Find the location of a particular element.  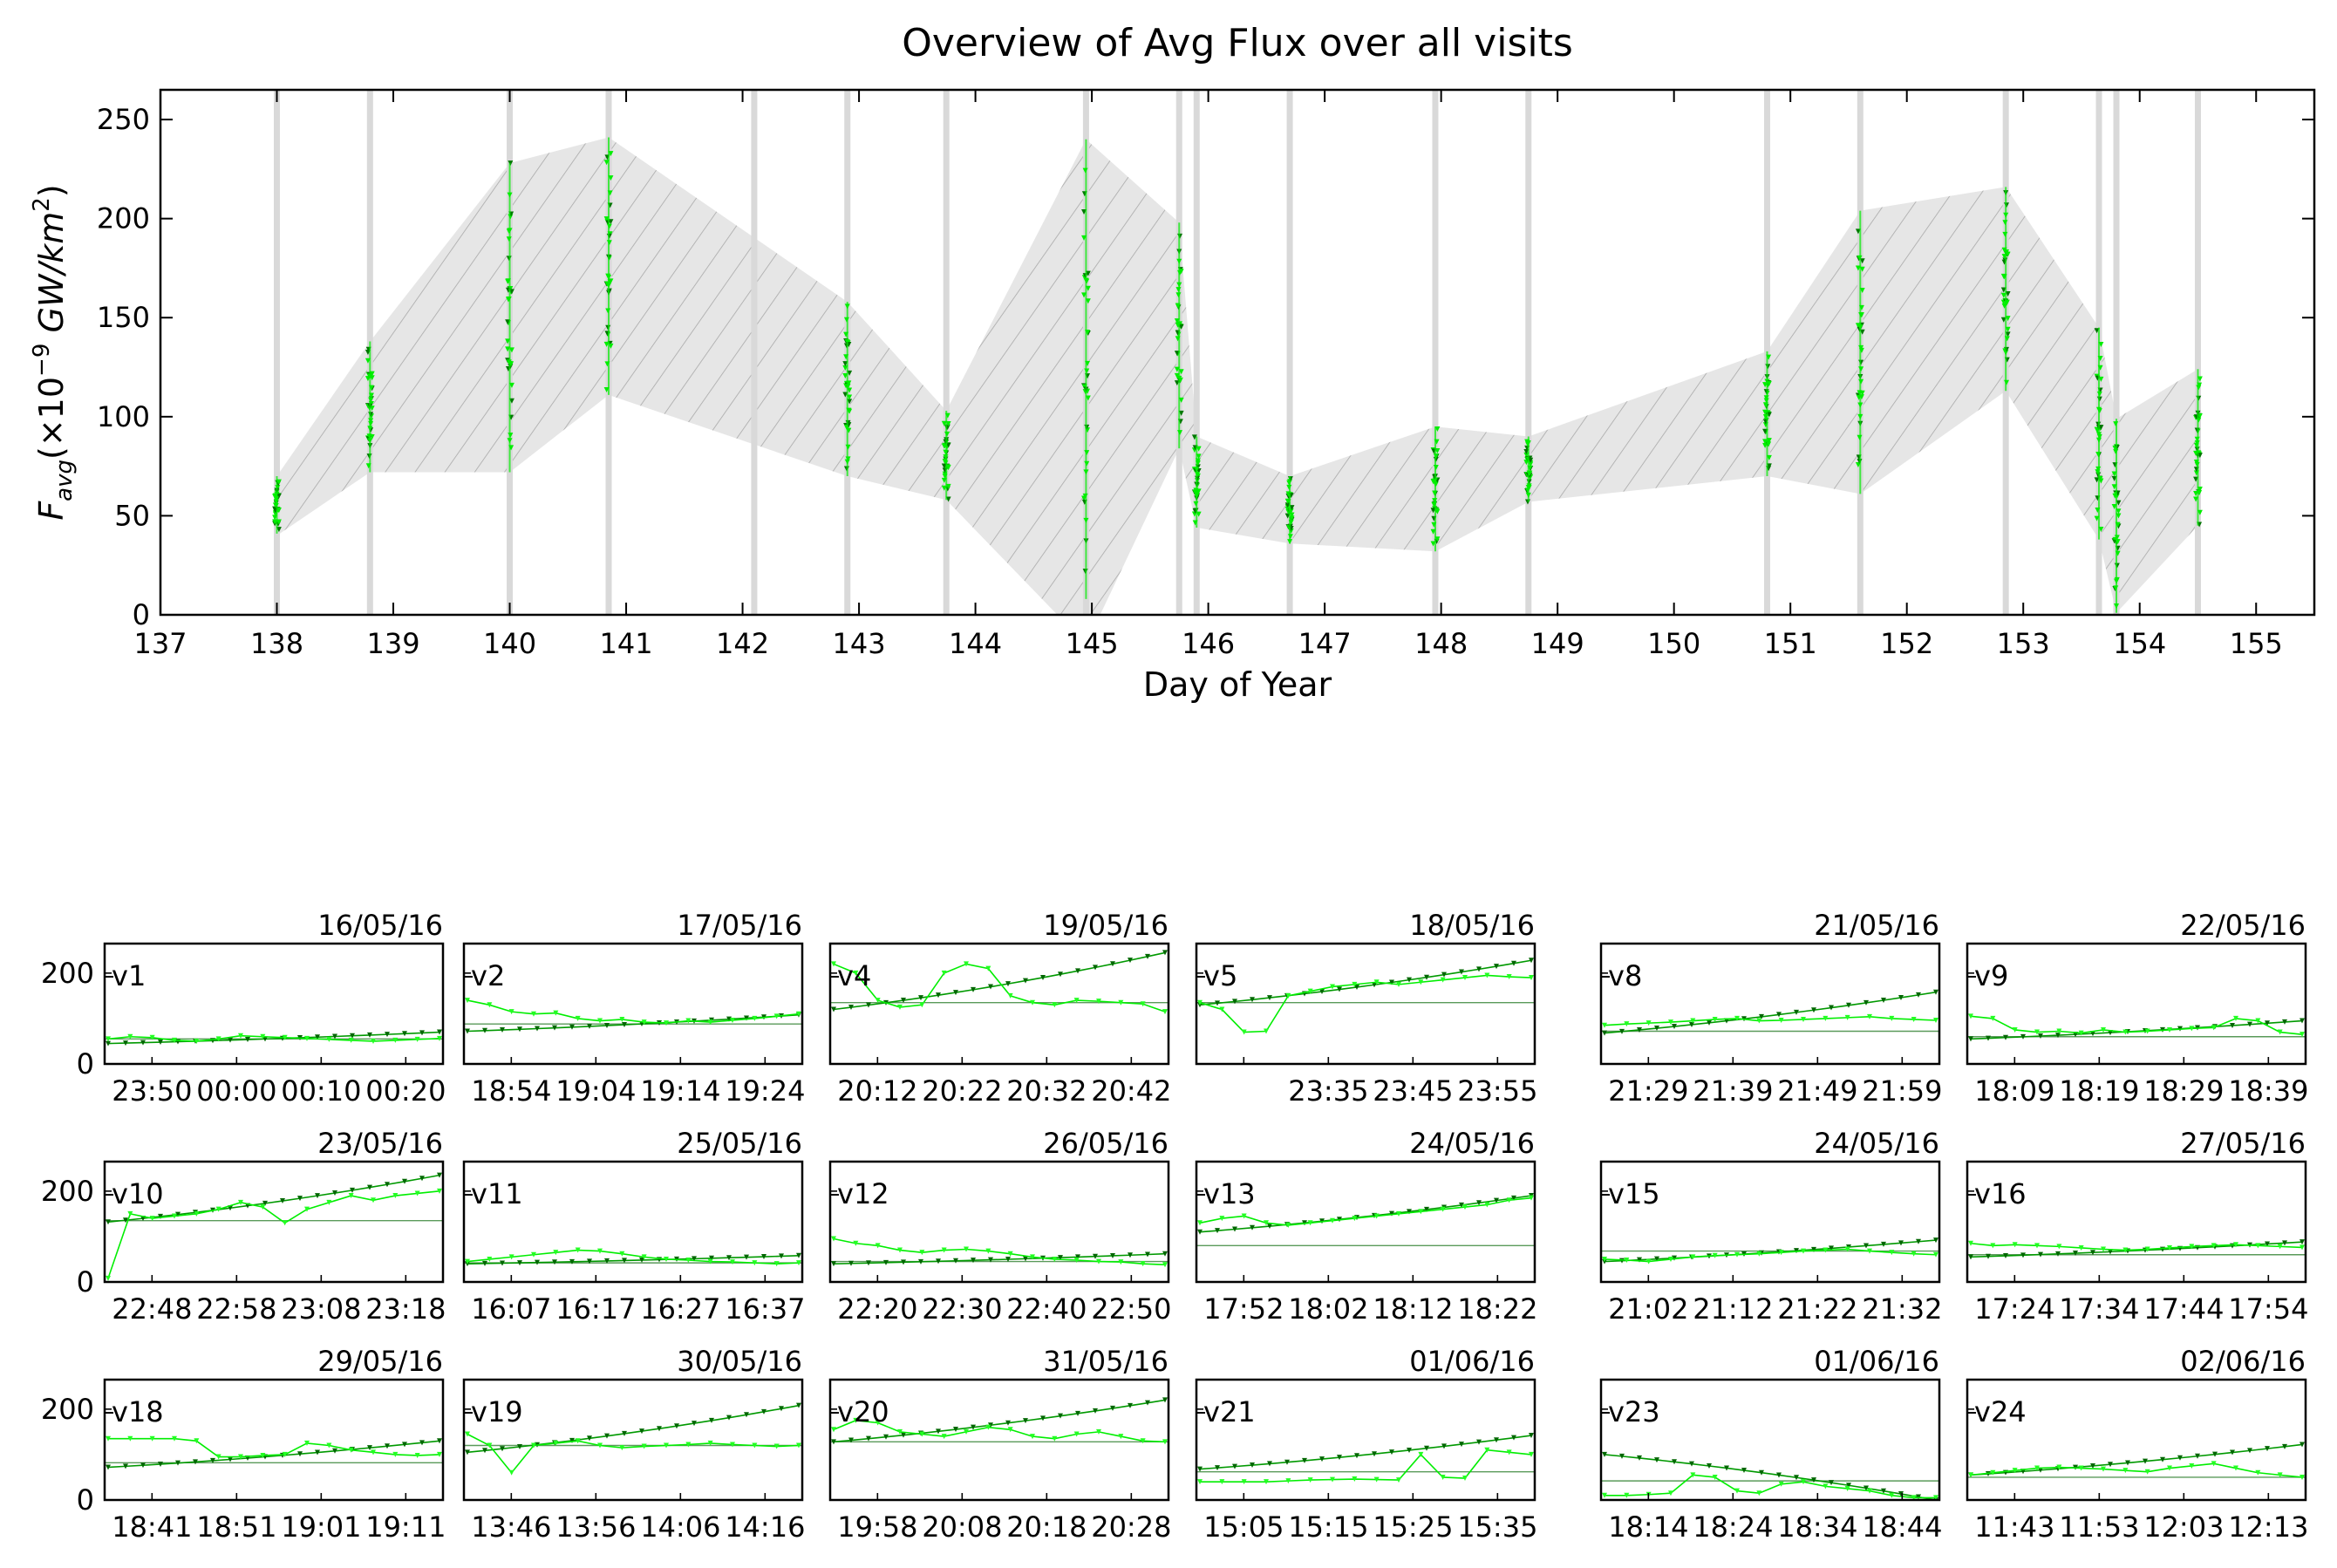

subplot-v13: v13 24/05/16 17:52 18:02 18:12 18:22 is located at coordinates (1366, 1226).